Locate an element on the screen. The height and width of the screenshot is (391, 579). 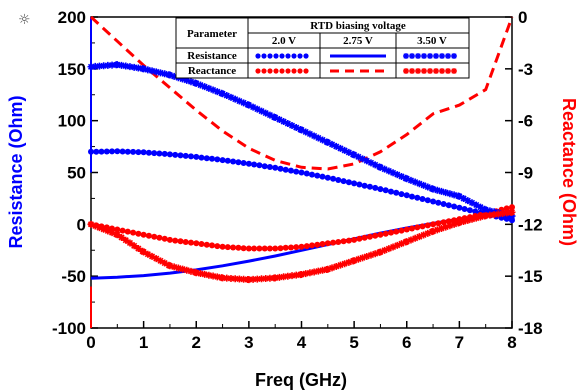
x-tick-label: 7 is located at coordinates (459, 342).